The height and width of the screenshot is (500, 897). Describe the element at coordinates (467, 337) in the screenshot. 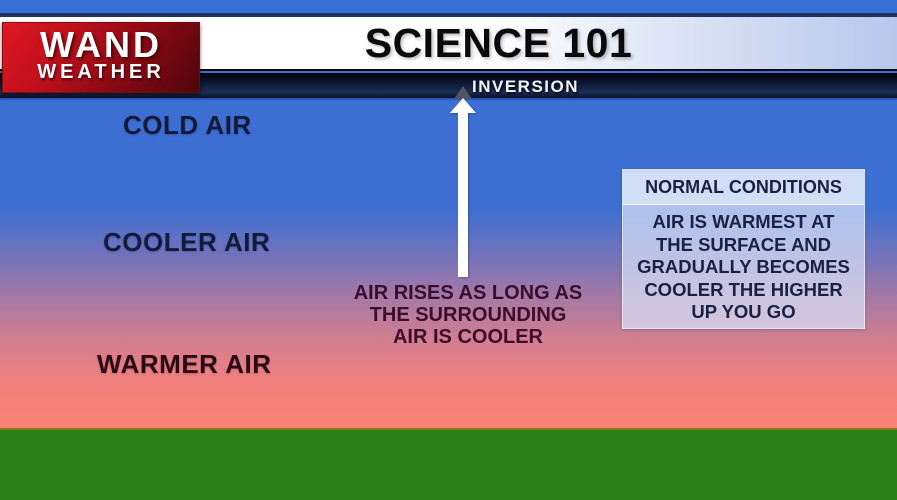

I see `caption-line: AIR IS COOLER` at that location.